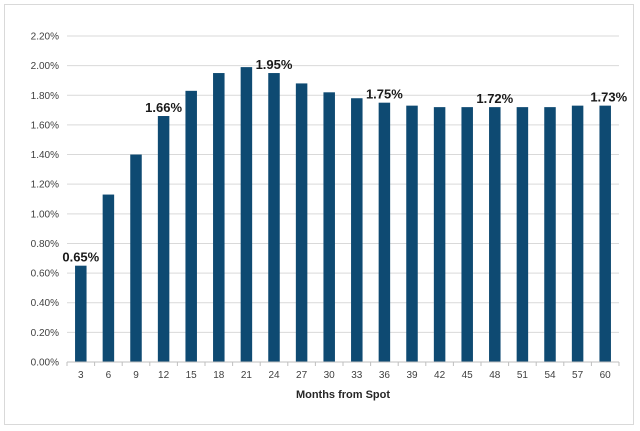 This screenshot has height=431, width=640. Describe the element at coordinates (109, 375) in the screenshot. I see `x-tick-label: 6` at that location.